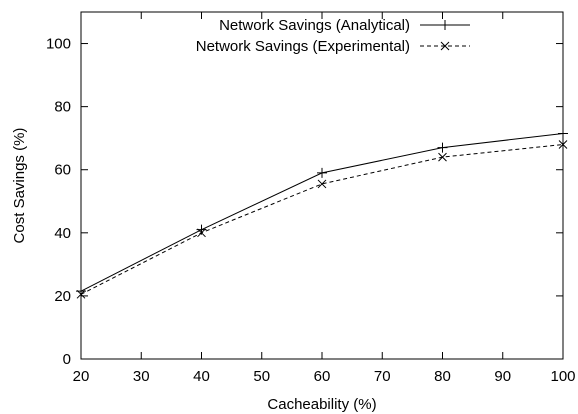 This screenshot has height=414, width=578. What do you see at coordinates (442, 376) in the screenshot?
I see `x-tick-label: 80` at bounding box center [442, 376].